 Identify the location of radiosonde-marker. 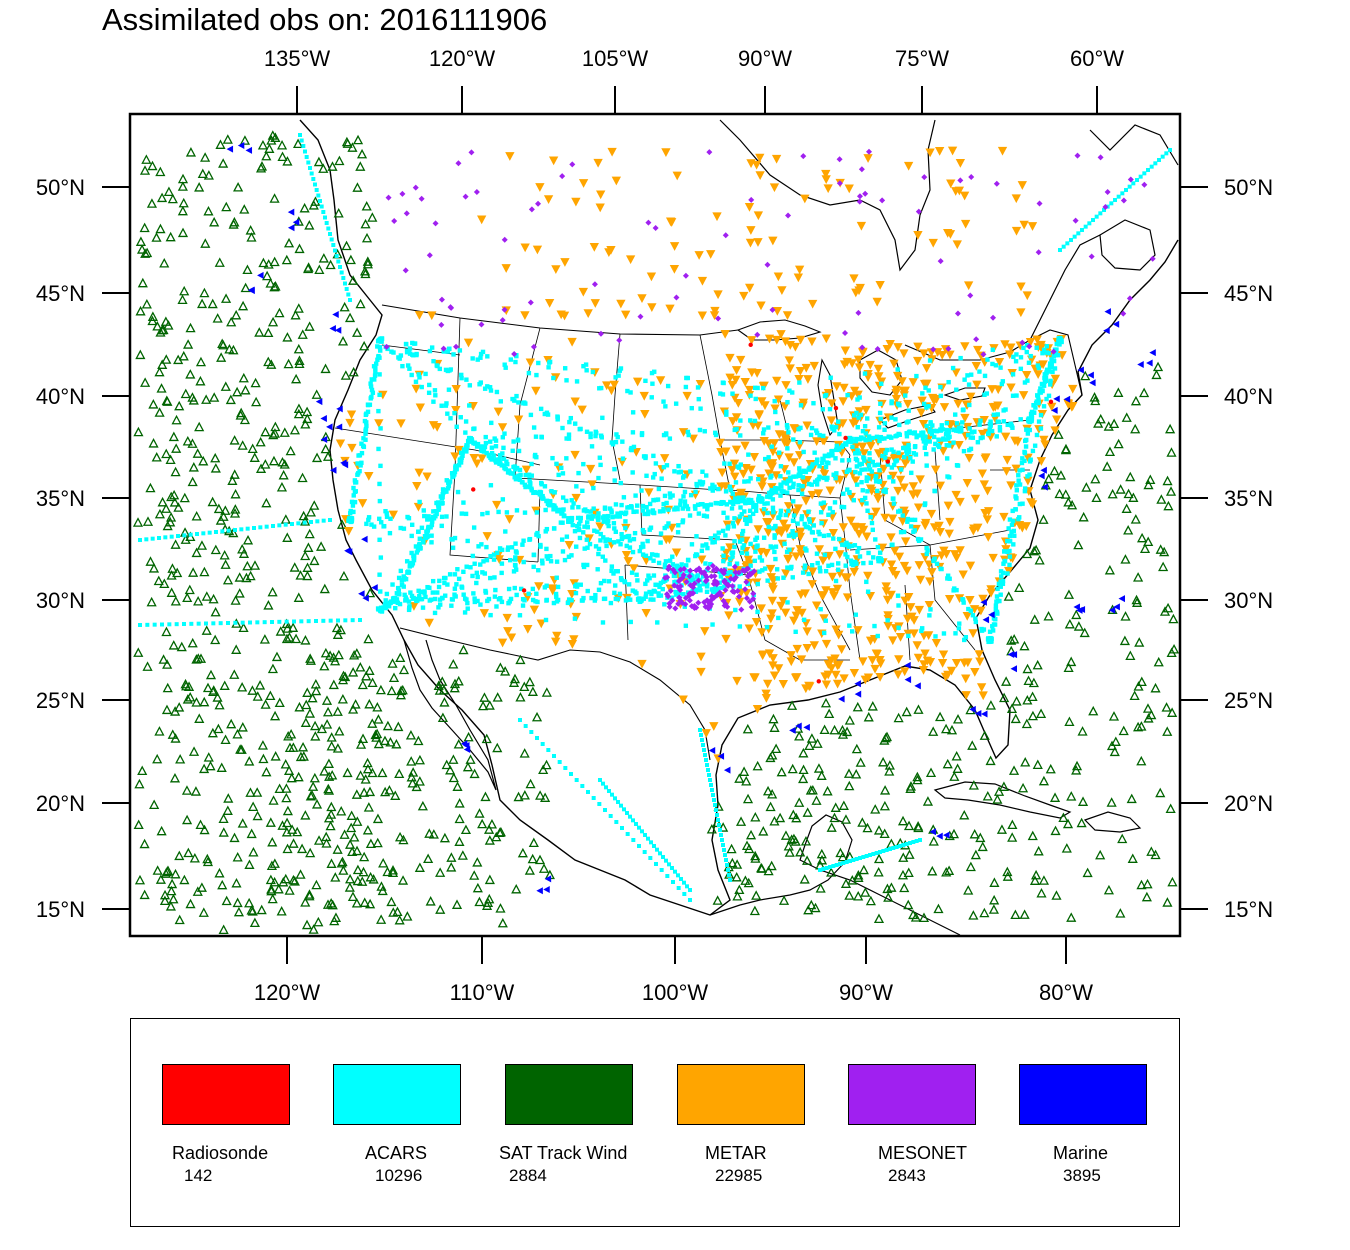
(473, 489).